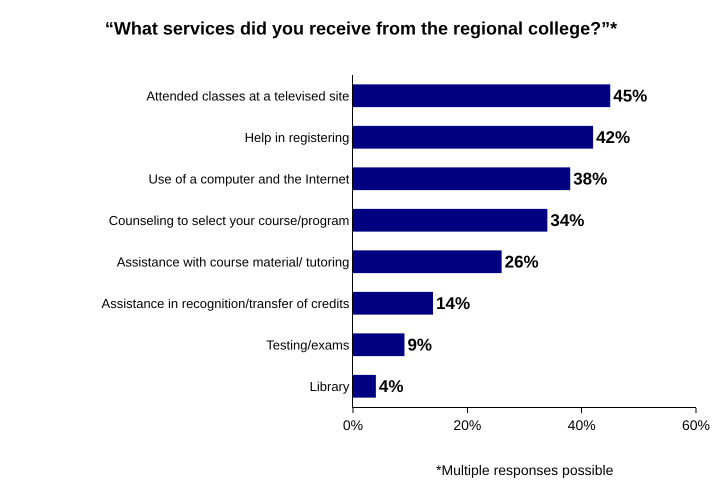 The image size is (722, 485). Describe the element at coordinates (391, 386) in the screenshot. I see `data-label: 4%` at that location.